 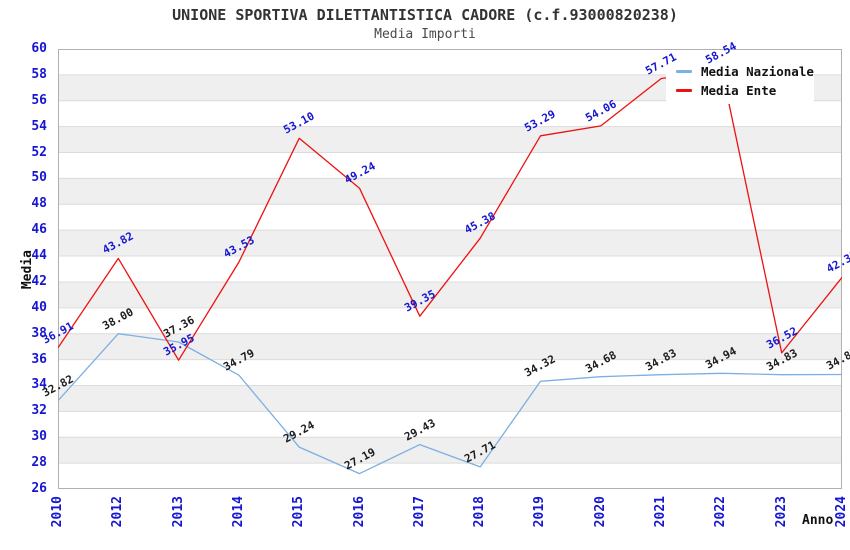 I want to click on y-tick-label: 30, so click(x=39, y=437).